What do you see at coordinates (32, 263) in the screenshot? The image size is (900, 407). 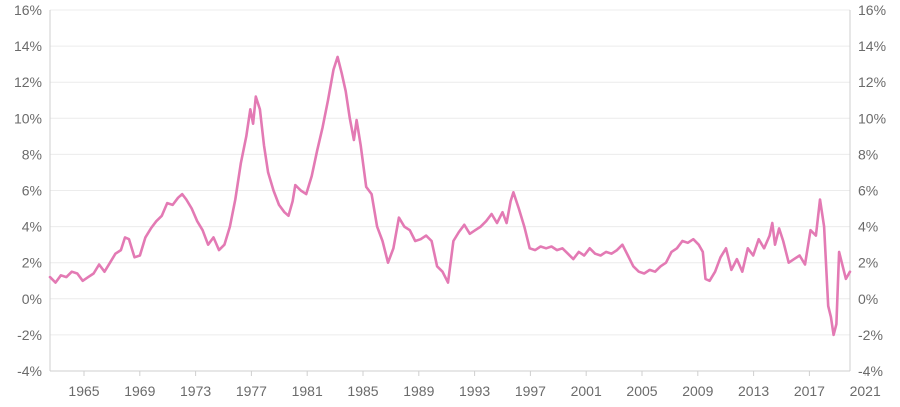 I see `y-tick-label-left: 2%` at bounding box center [32, 263].